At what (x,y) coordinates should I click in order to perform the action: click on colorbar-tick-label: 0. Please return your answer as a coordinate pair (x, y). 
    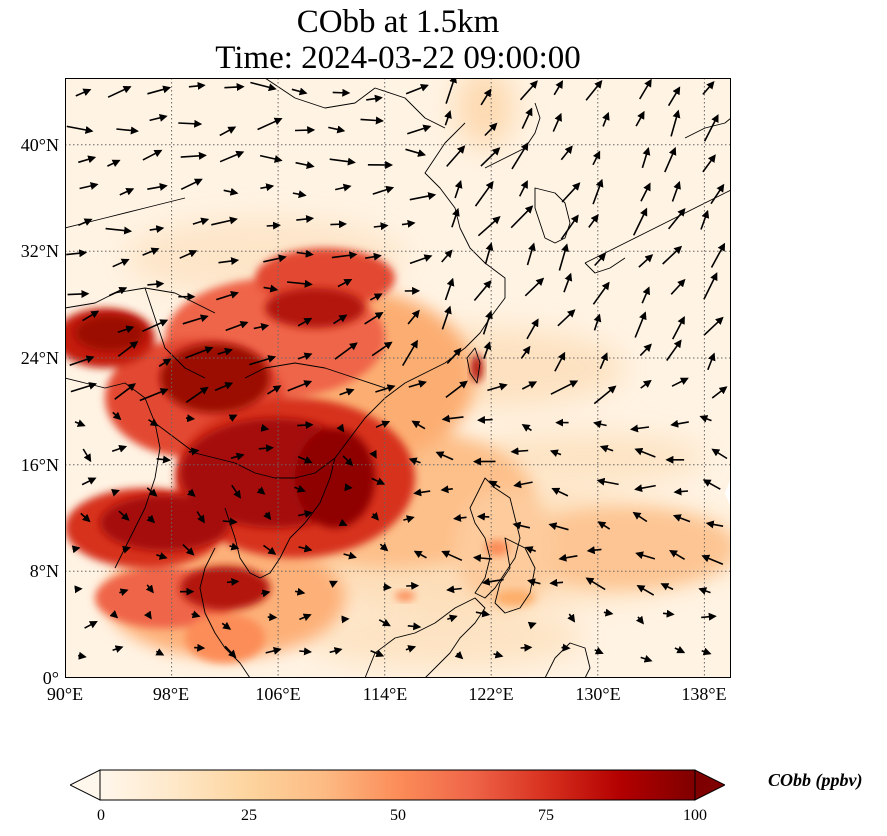
    Looking at the image, I should click on (101, 815).